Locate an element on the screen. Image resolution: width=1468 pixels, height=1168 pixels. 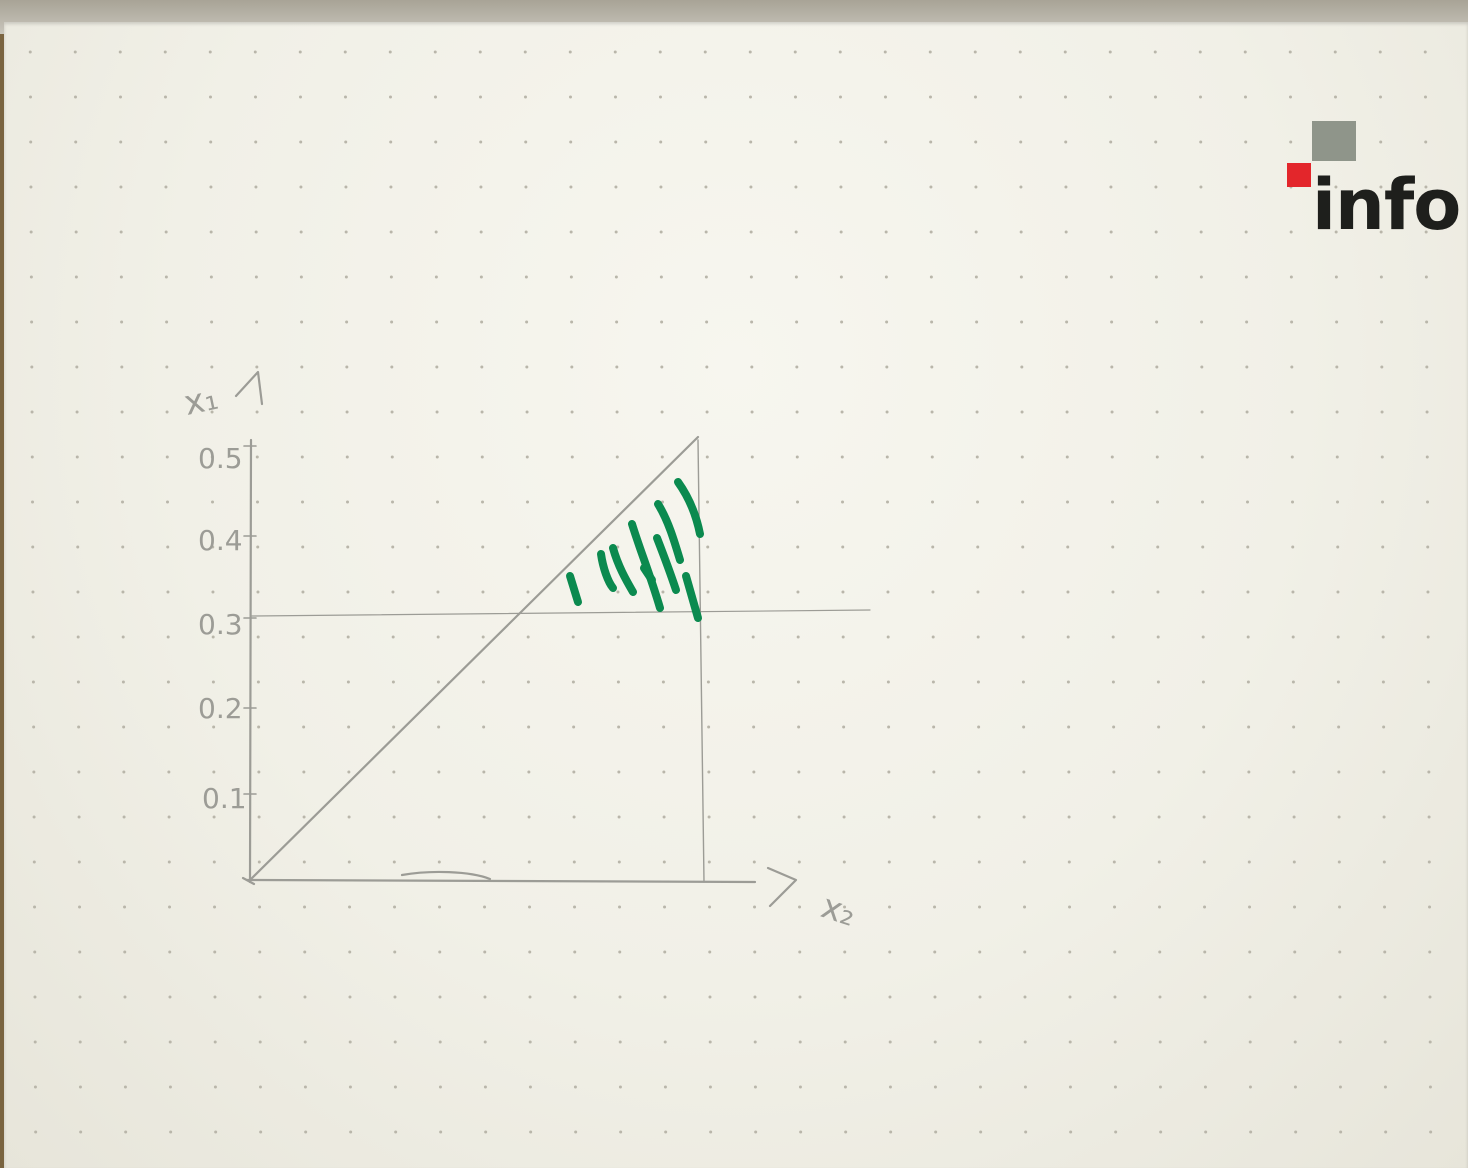
x-axis-label: x₂ is located at coordinates (838, 910).